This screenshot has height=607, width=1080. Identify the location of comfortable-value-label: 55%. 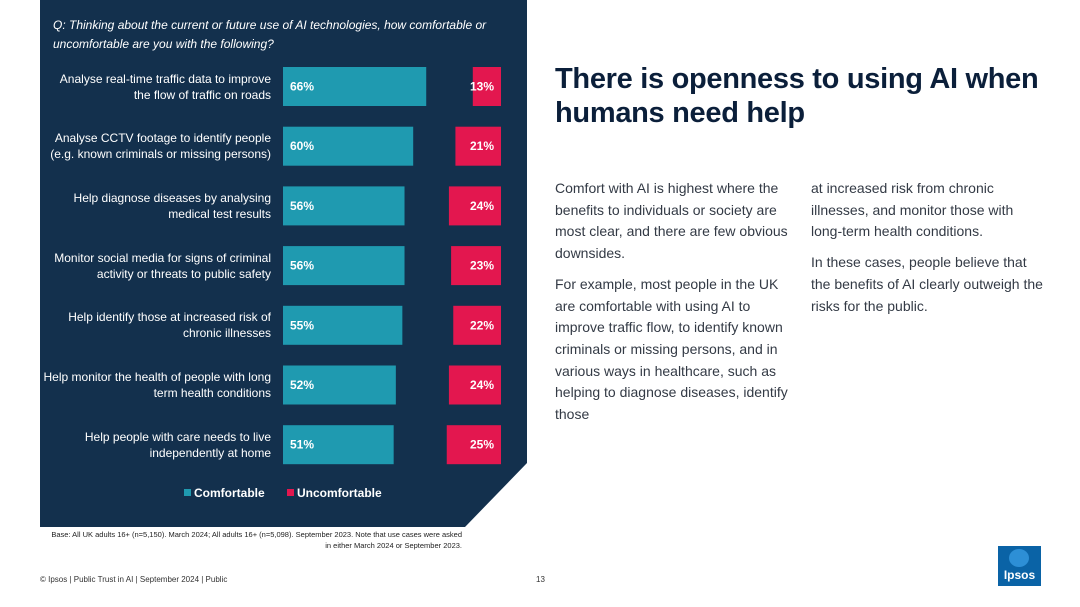
(302, 325).